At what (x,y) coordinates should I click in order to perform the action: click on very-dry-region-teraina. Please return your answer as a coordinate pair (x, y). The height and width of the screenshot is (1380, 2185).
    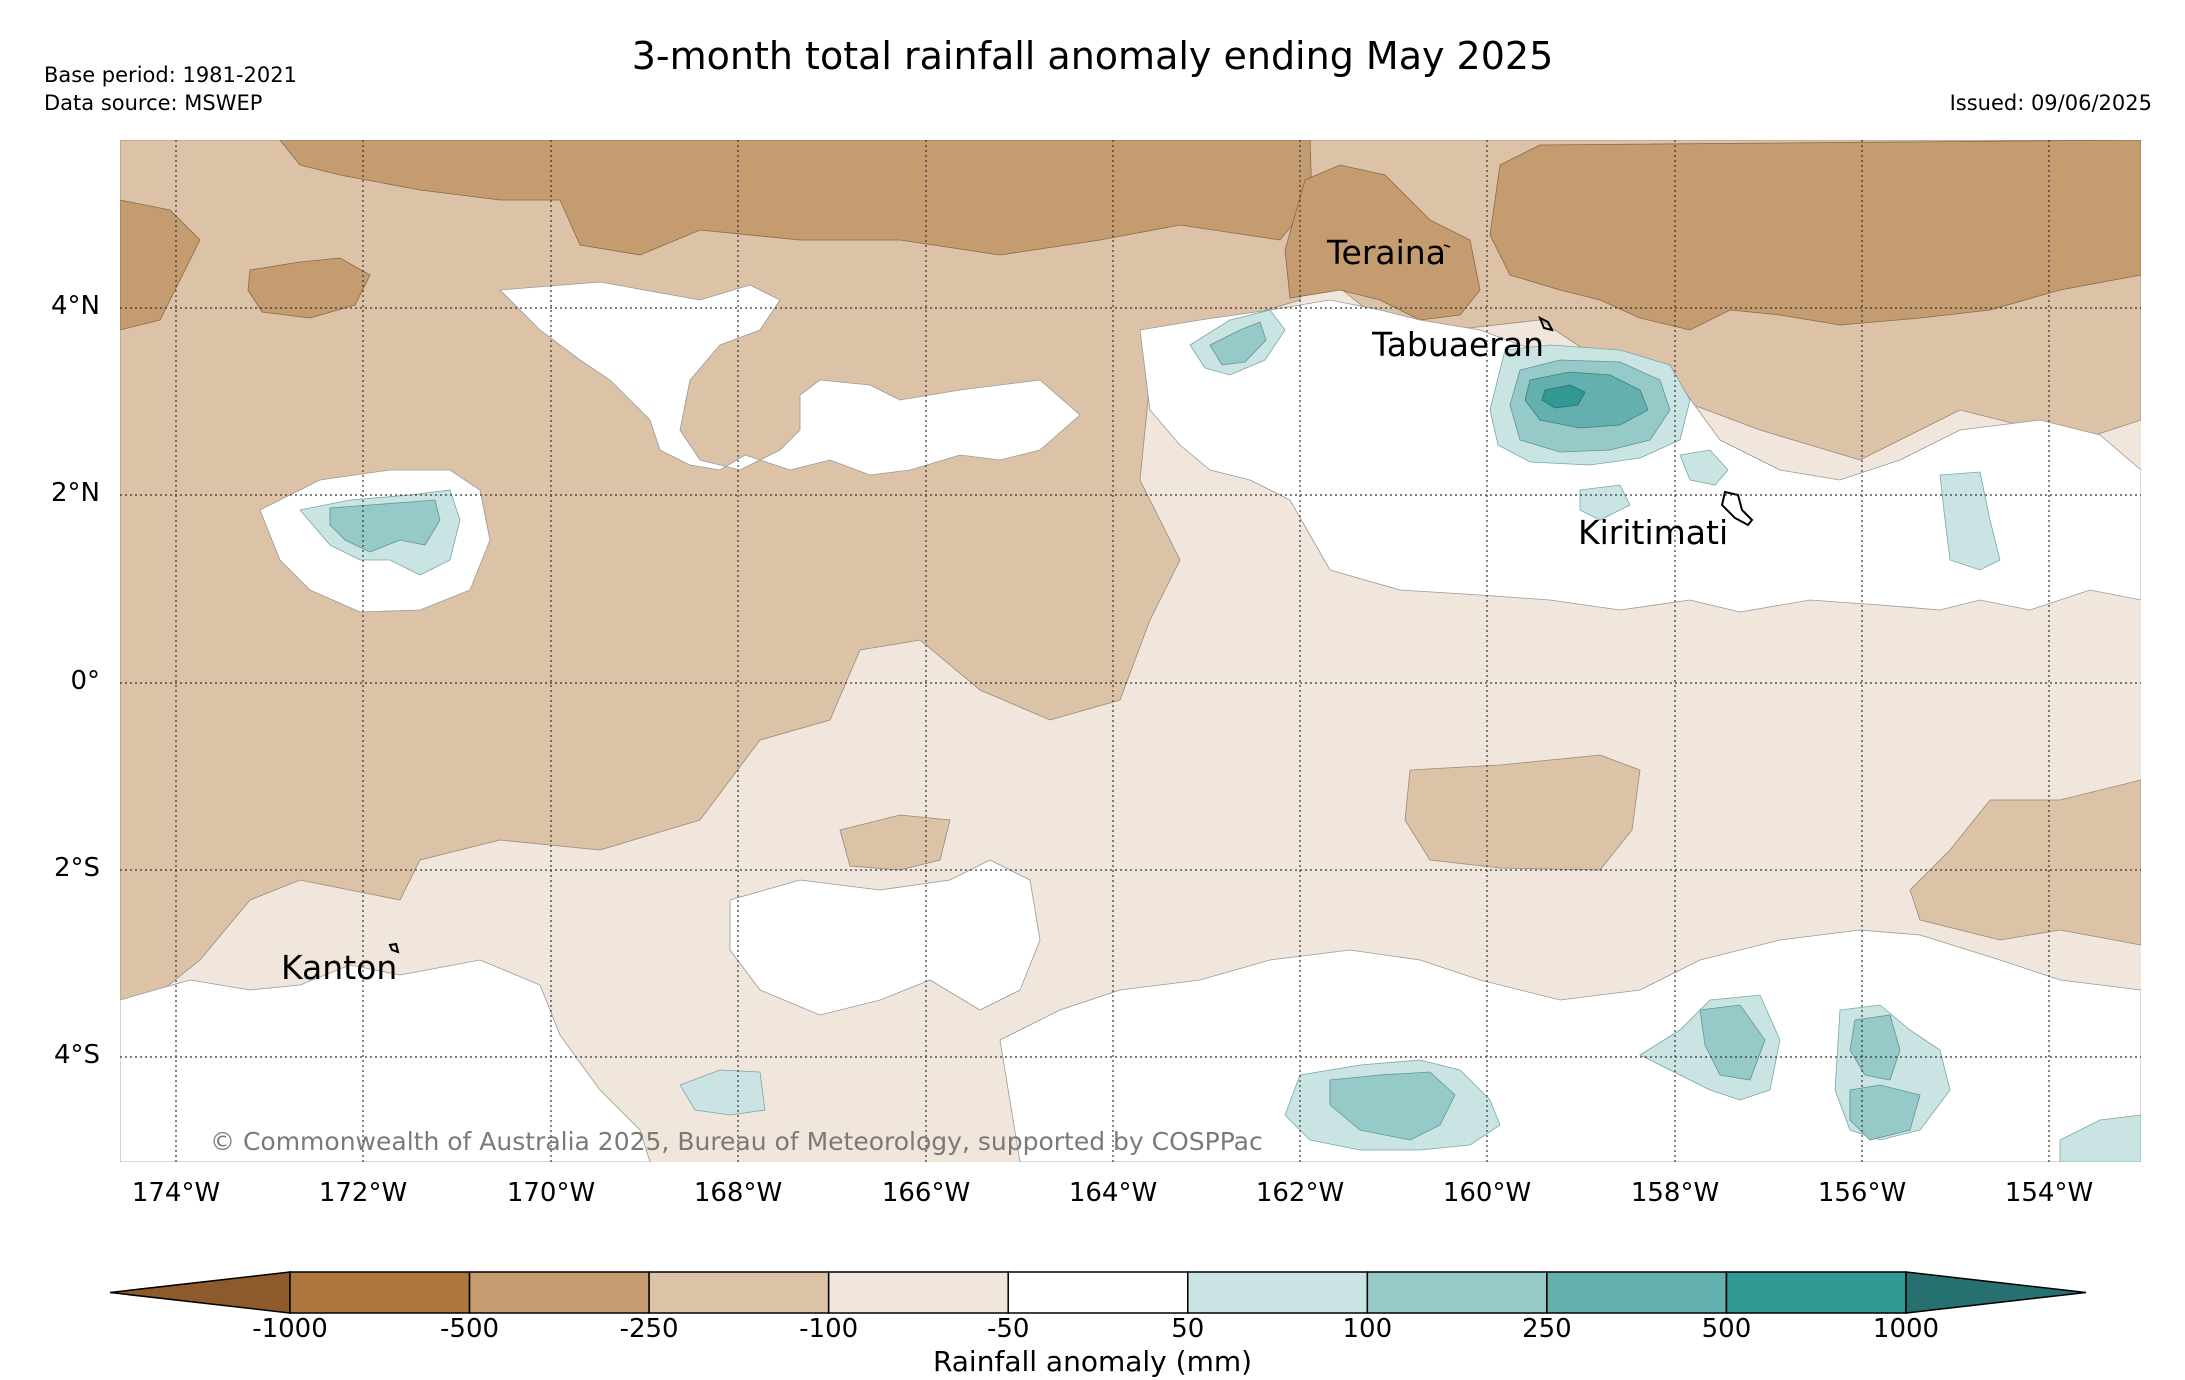
    Looking at the image, I should click on (1382, 242).